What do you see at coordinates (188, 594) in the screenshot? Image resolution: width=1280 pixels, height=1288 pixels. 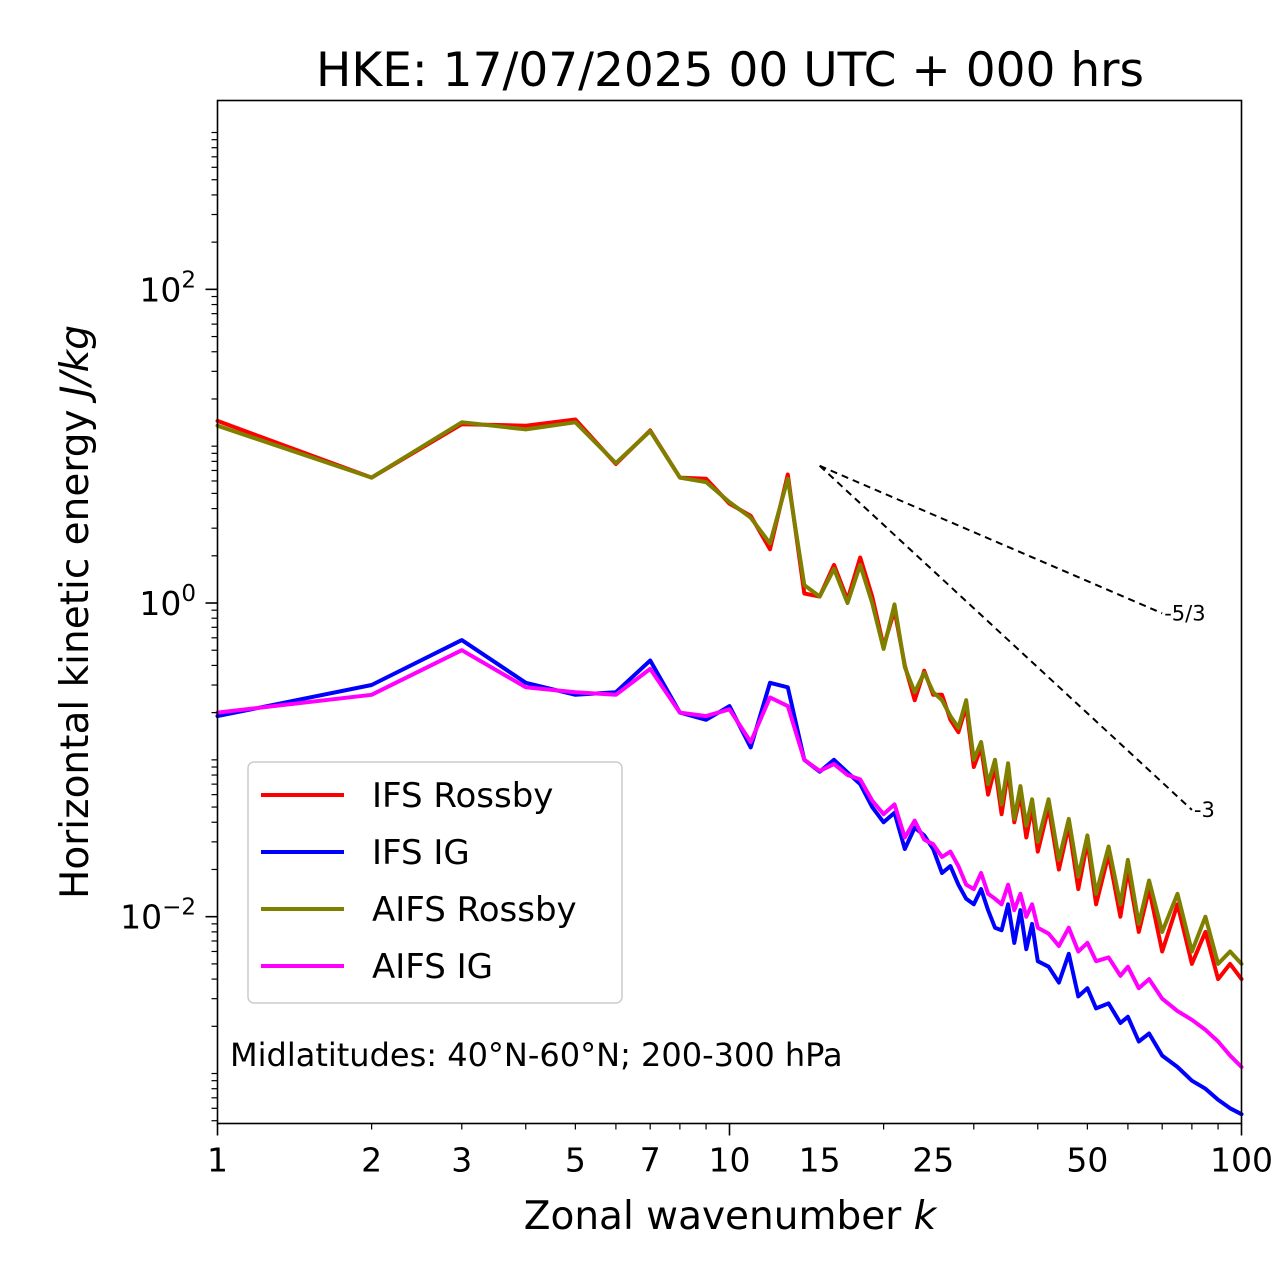 I see `y-tick-exponent: 0` at bounding box center [188, 594].